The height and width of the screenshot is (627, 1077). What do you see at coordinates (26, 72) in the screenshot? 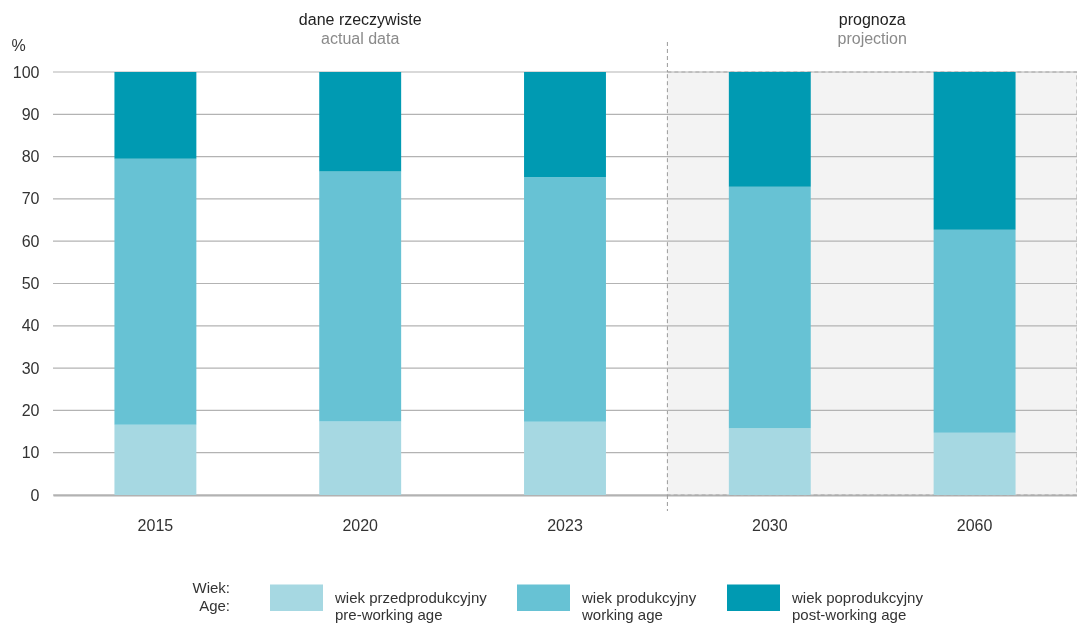
I see `y-tick-label: 100` at bounding box center [26, 72].